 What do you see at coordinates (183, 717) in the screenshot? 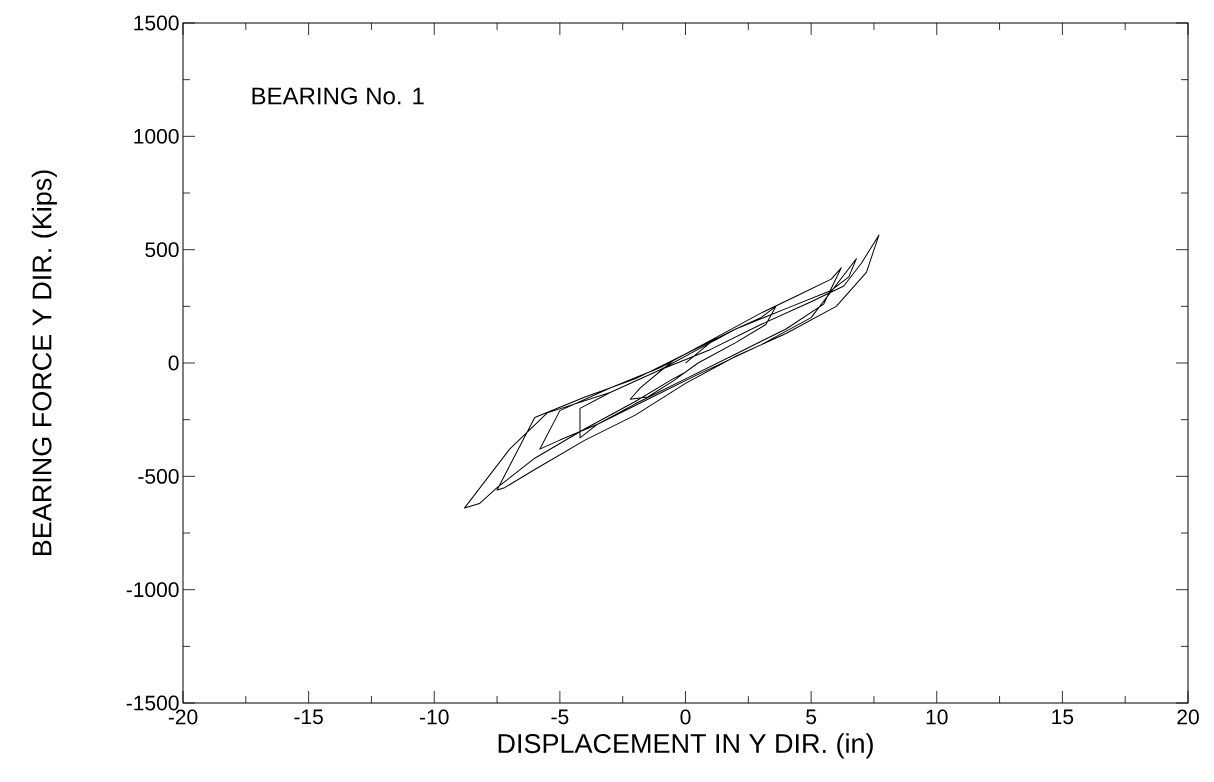
I see `x-tick-label: -20` at bounding box center [183, 717].